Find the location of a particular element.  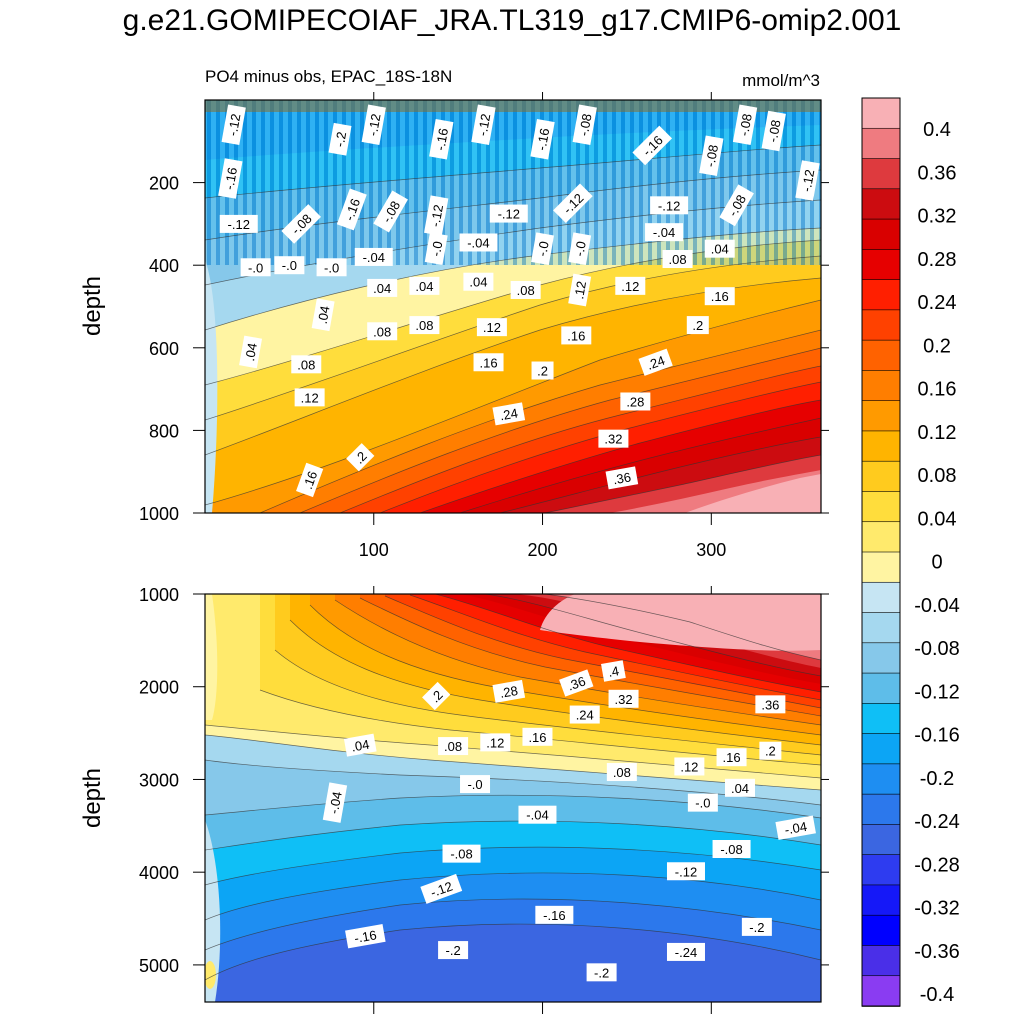

upper-y-tick-label: 400 is located at coordinates (164, 266).